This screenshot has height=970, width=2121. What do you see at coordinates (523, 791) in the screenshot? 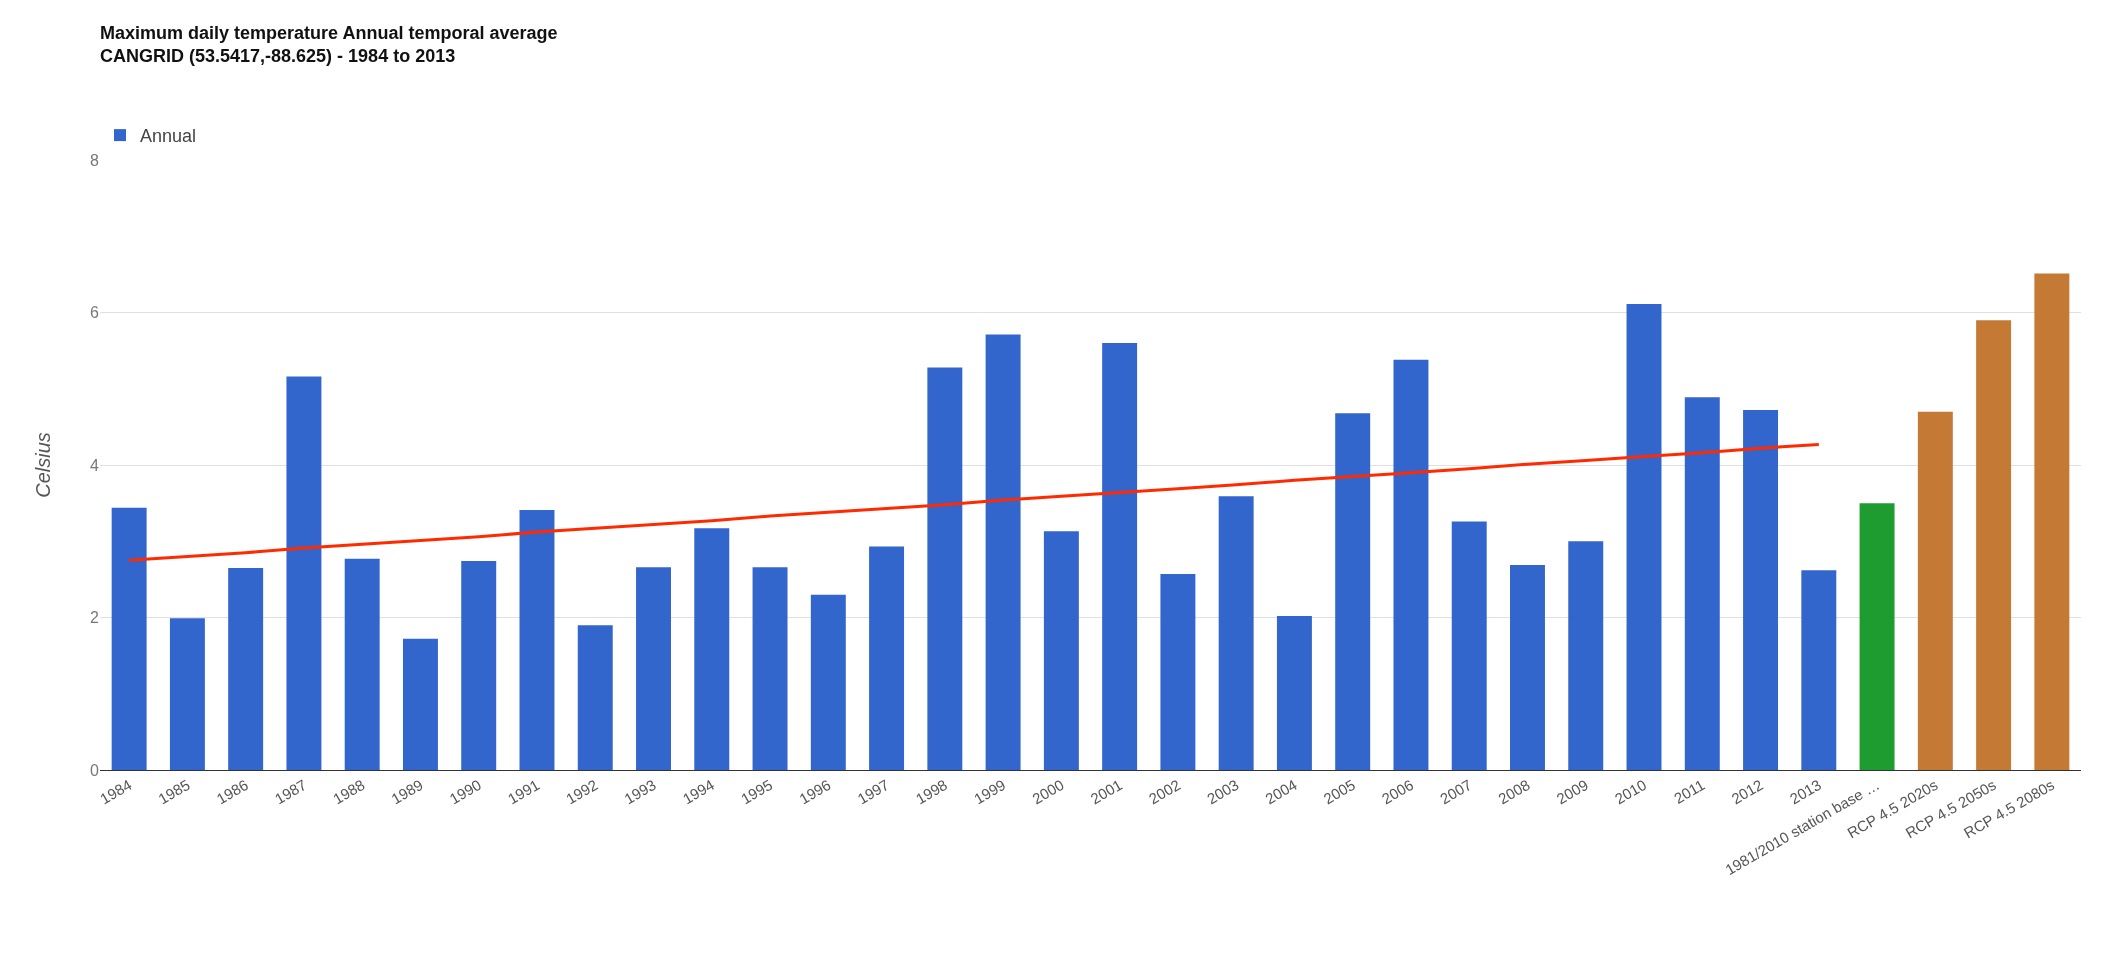
I see `x-tick-label: 1991` at bounding box center [523, 791].